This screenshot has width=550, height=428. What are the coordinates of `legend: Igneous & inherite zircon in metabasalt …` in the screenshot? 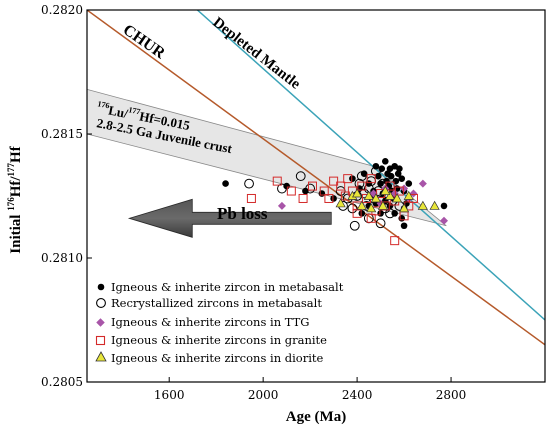 It's located at (219, 322).